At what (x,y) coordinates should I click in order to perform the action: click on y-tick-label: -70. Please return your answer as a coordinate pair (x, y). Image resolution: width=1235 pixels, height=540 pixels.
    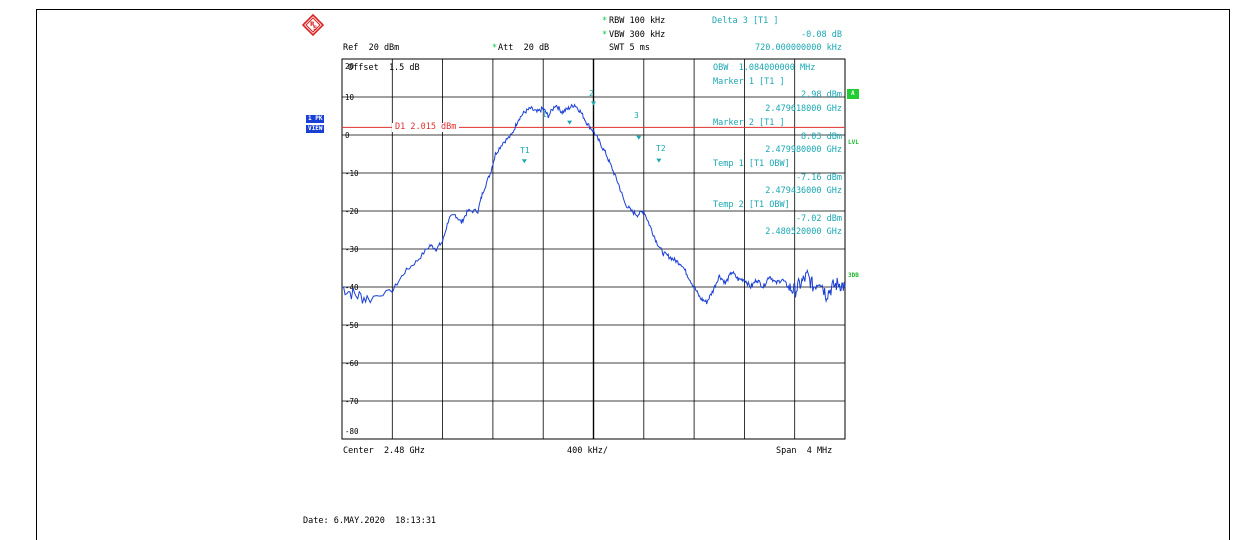
    Looking at the image, I should click on (352, 401).